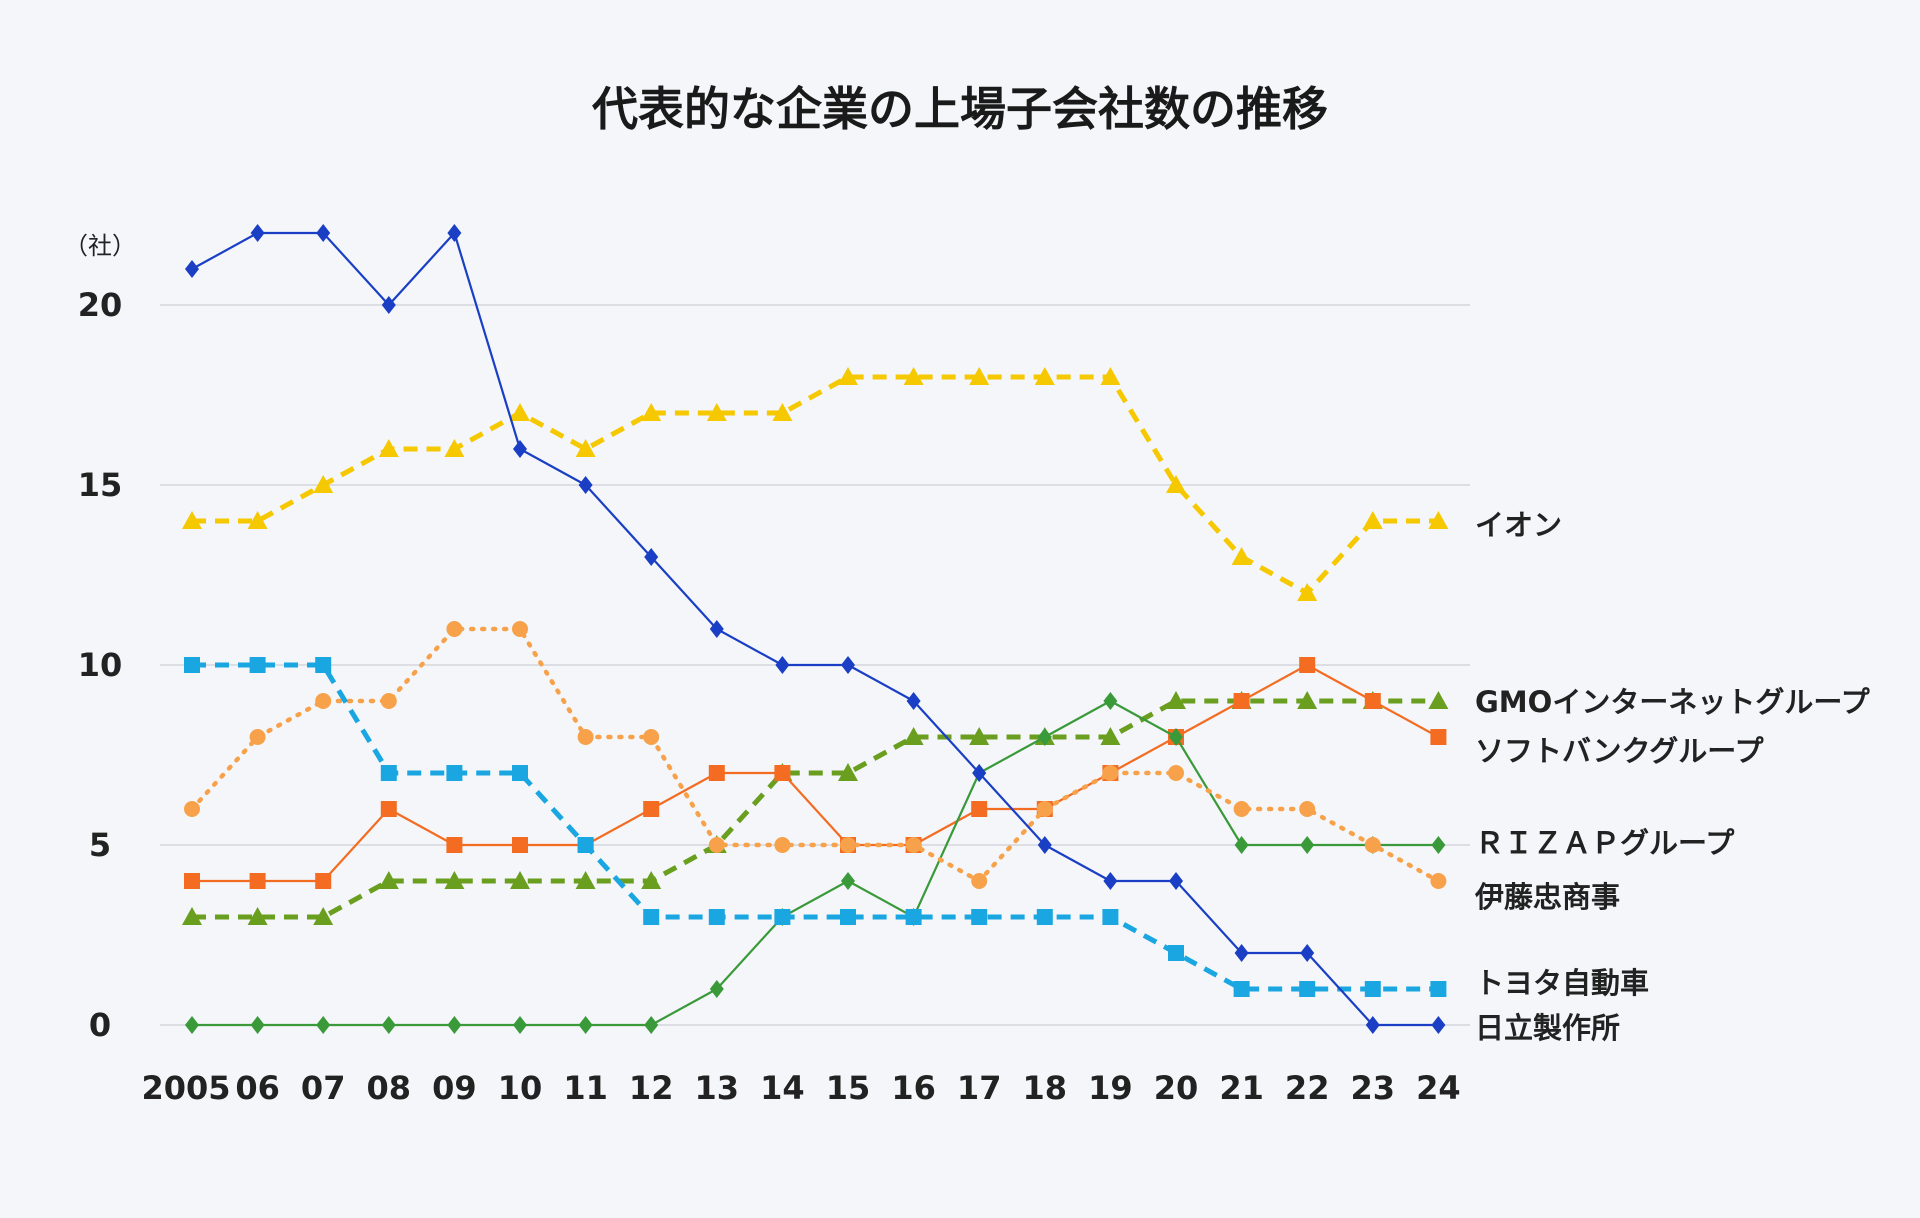 The width and height of the screenshot is (1920, 1218). I want to click on legend-label: 伊藤忠商事, so click(1547, 897).